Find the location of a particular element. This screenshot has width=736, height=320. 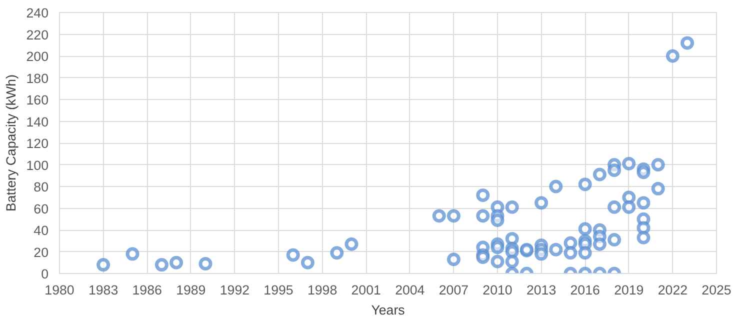

y-tick-label: 80 is located at coordinates (41, 187).